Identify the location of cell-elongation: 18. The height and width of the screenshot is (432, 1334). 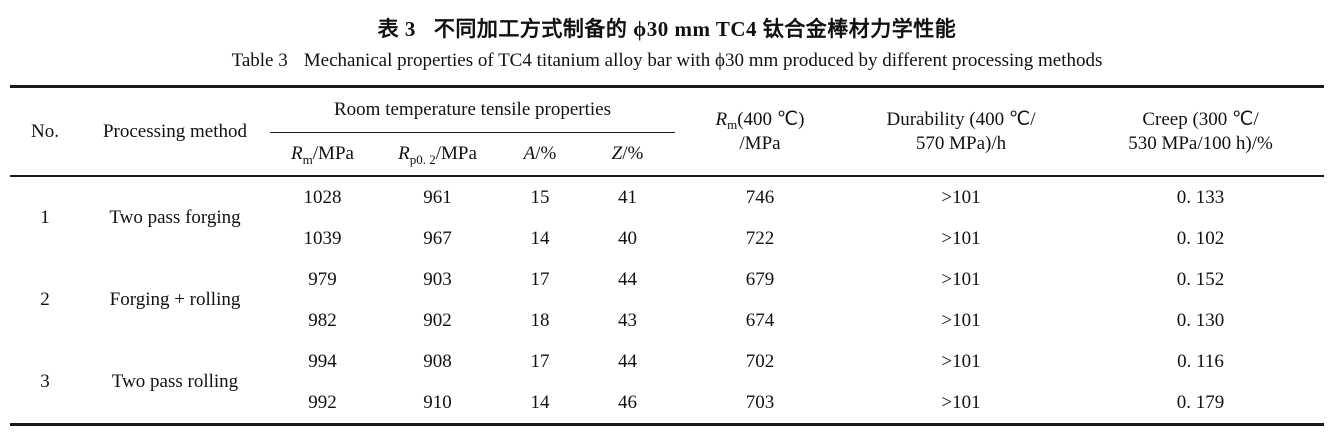
(540, 320).